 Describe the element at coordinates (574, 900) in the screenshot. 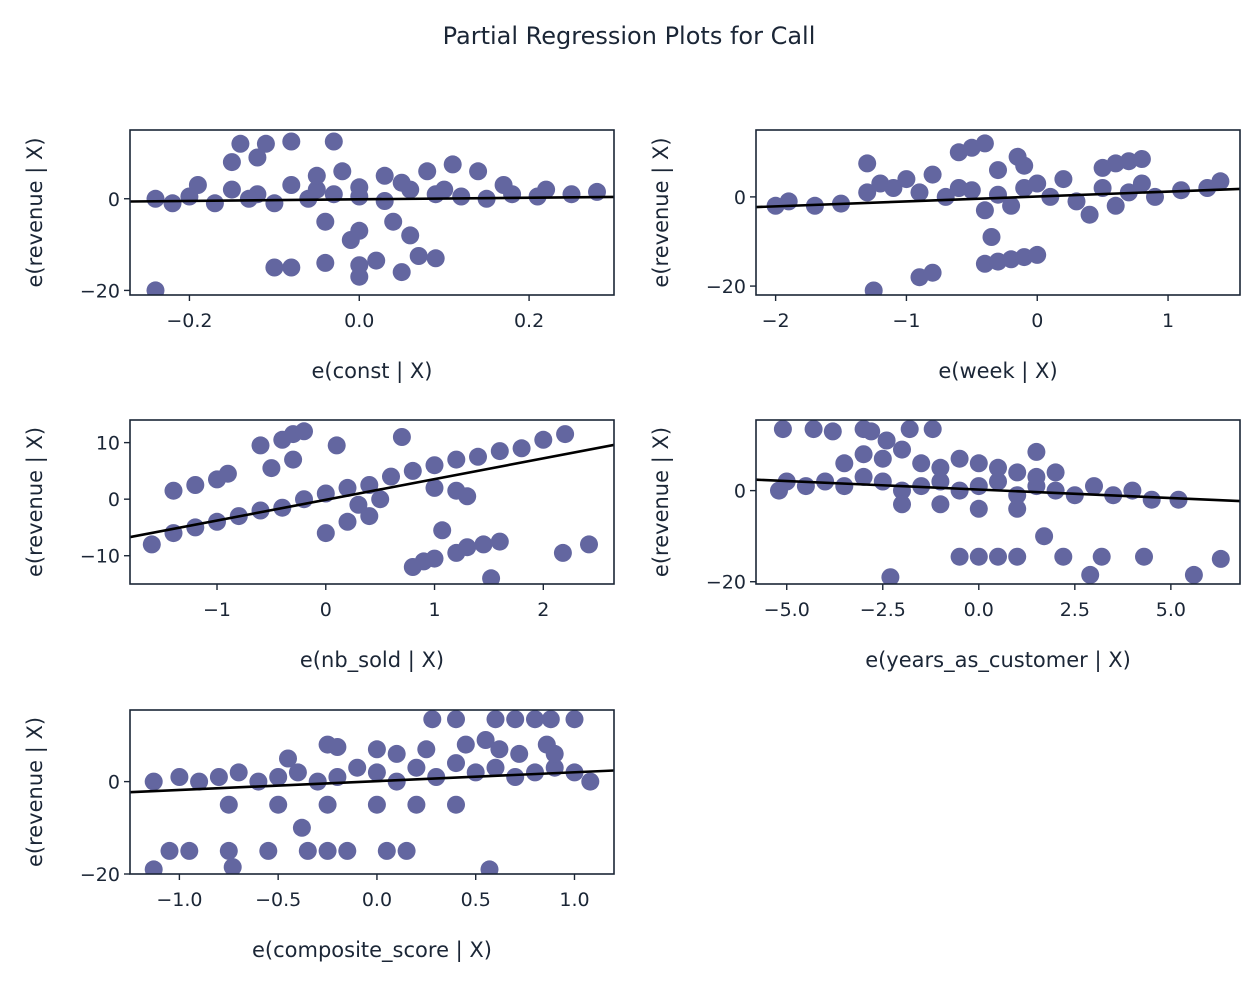

I see `x-tick-label: 1.0` at that location.